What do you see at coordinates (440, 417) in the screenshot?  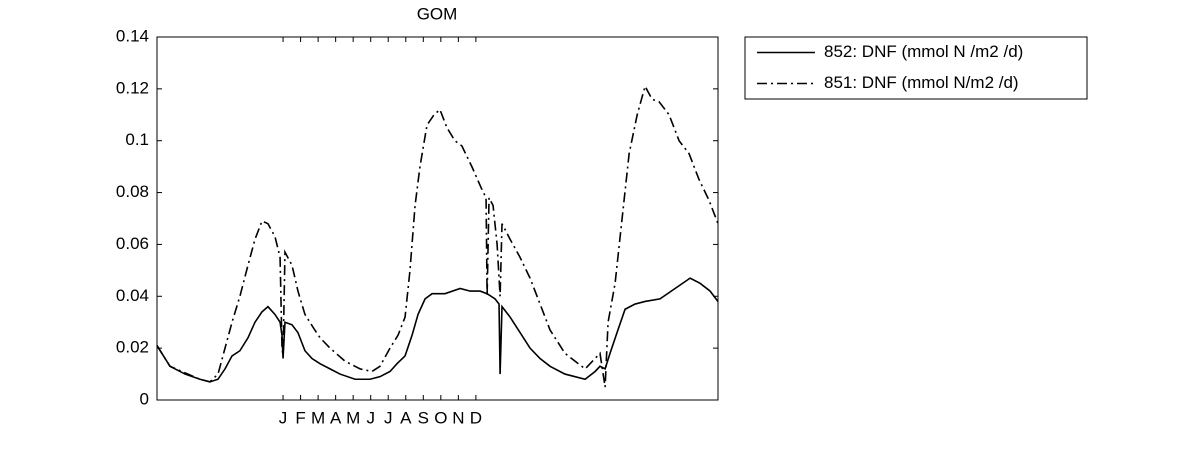 I see `x-tick-label: O` at bounding box center [440, 417].